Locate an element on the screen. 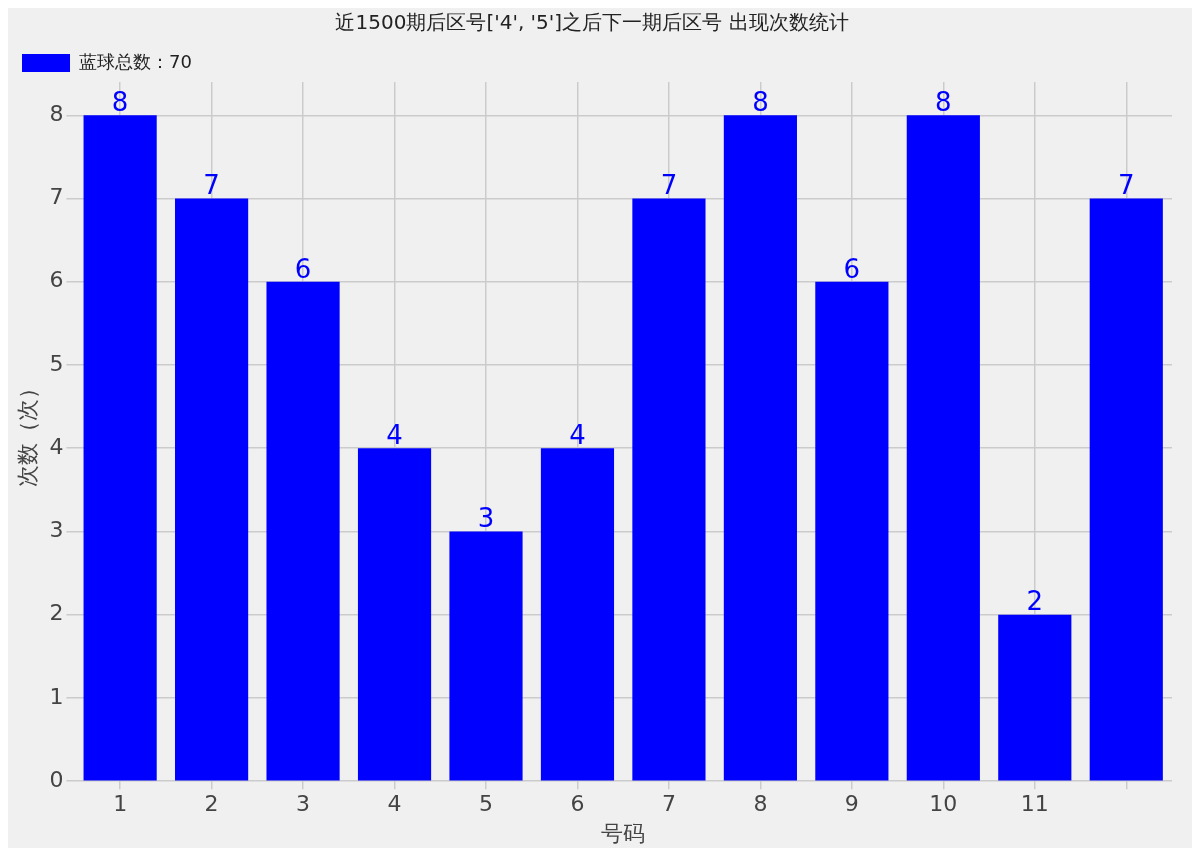 This screenshot has height=860, width=1200. y-tick-label: 2 is located at coordinates (56, 613).